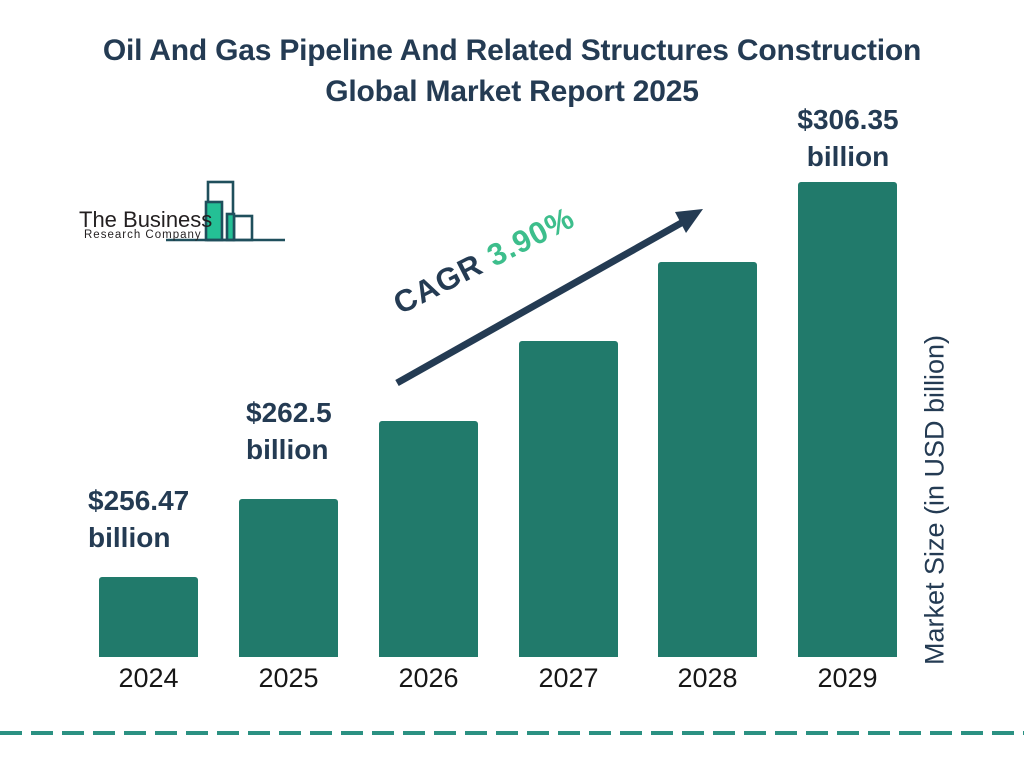 The width and height of the screenshot is (1024, 768). Describe the element at coordinates (428, 539) in the screenshot. I see `bar-2026` at that location.